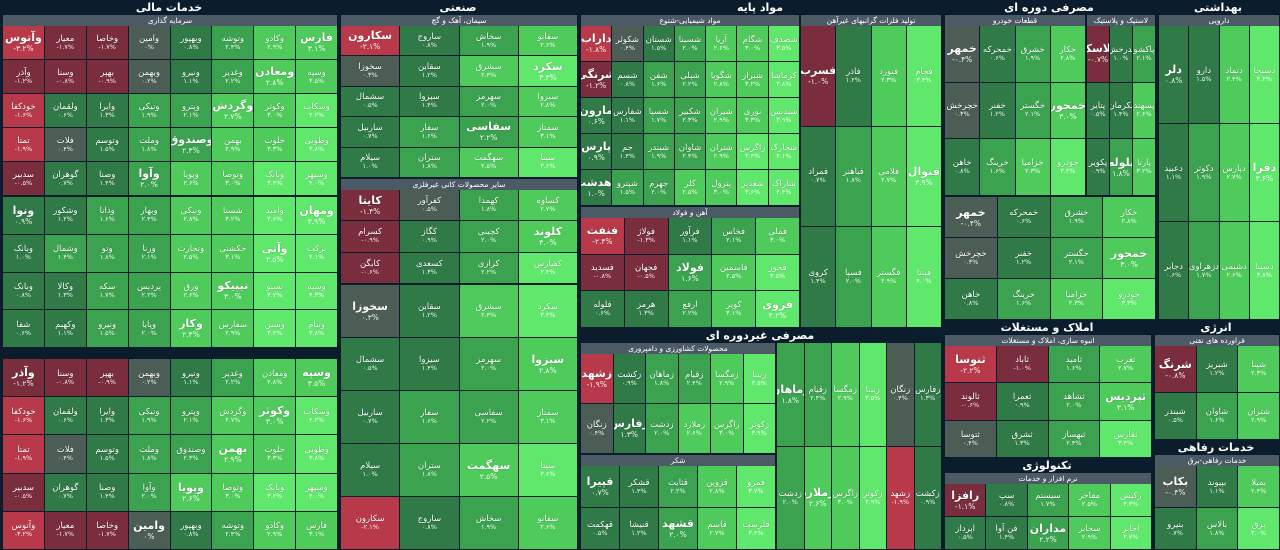 Image resolution: width=1280 pixels, height=550 pixels. What do you see at coordinates (233, 291) in the screenshot?
I see `stock-tile: تیپیکو ۳.۰%` at bounding box center [233, 291].